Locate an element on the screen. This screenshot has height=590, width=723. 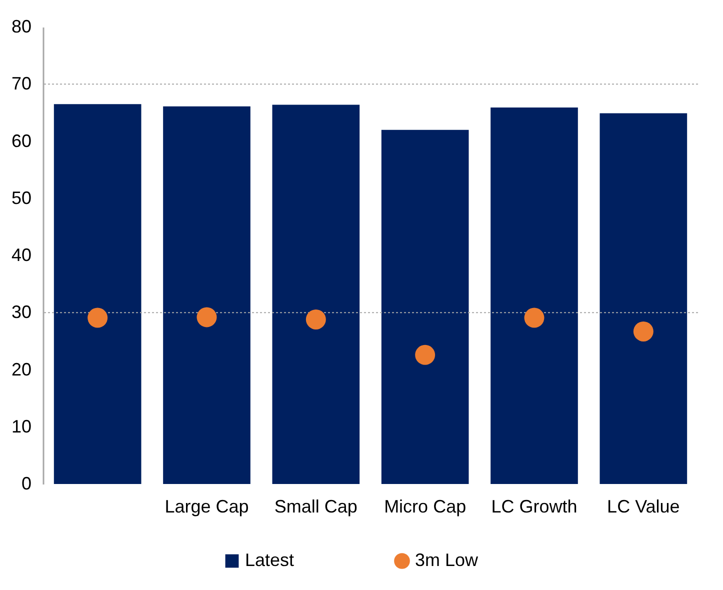
y-tick-label: 0 is located at coordinates (26, 484).